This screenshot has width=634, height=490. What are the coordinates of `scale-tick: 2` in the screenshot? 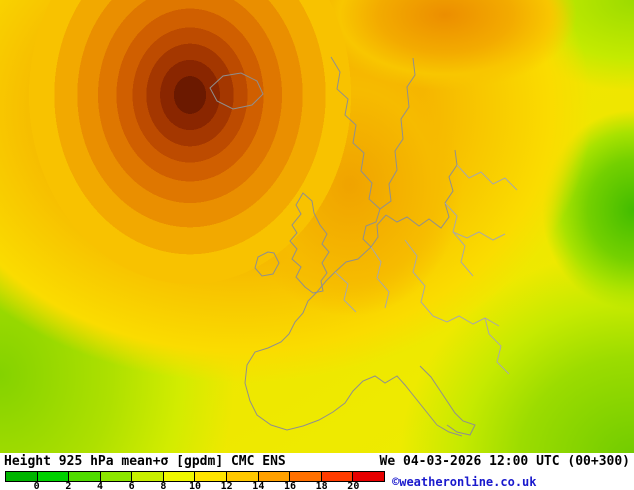 It's located at (68, 485).